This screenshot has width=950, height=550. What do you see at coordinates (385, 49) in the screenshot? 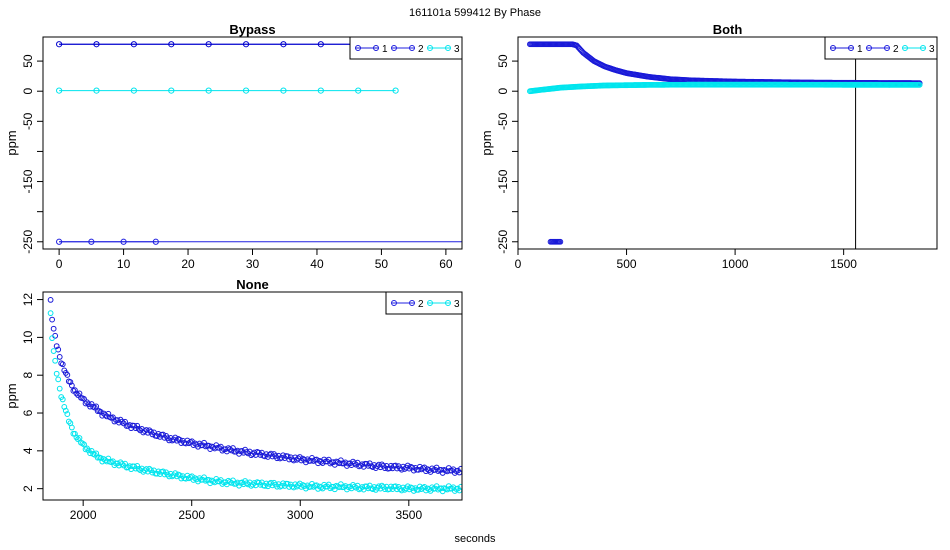
I see `legend-label: 1` at bounding box center [385, 49].